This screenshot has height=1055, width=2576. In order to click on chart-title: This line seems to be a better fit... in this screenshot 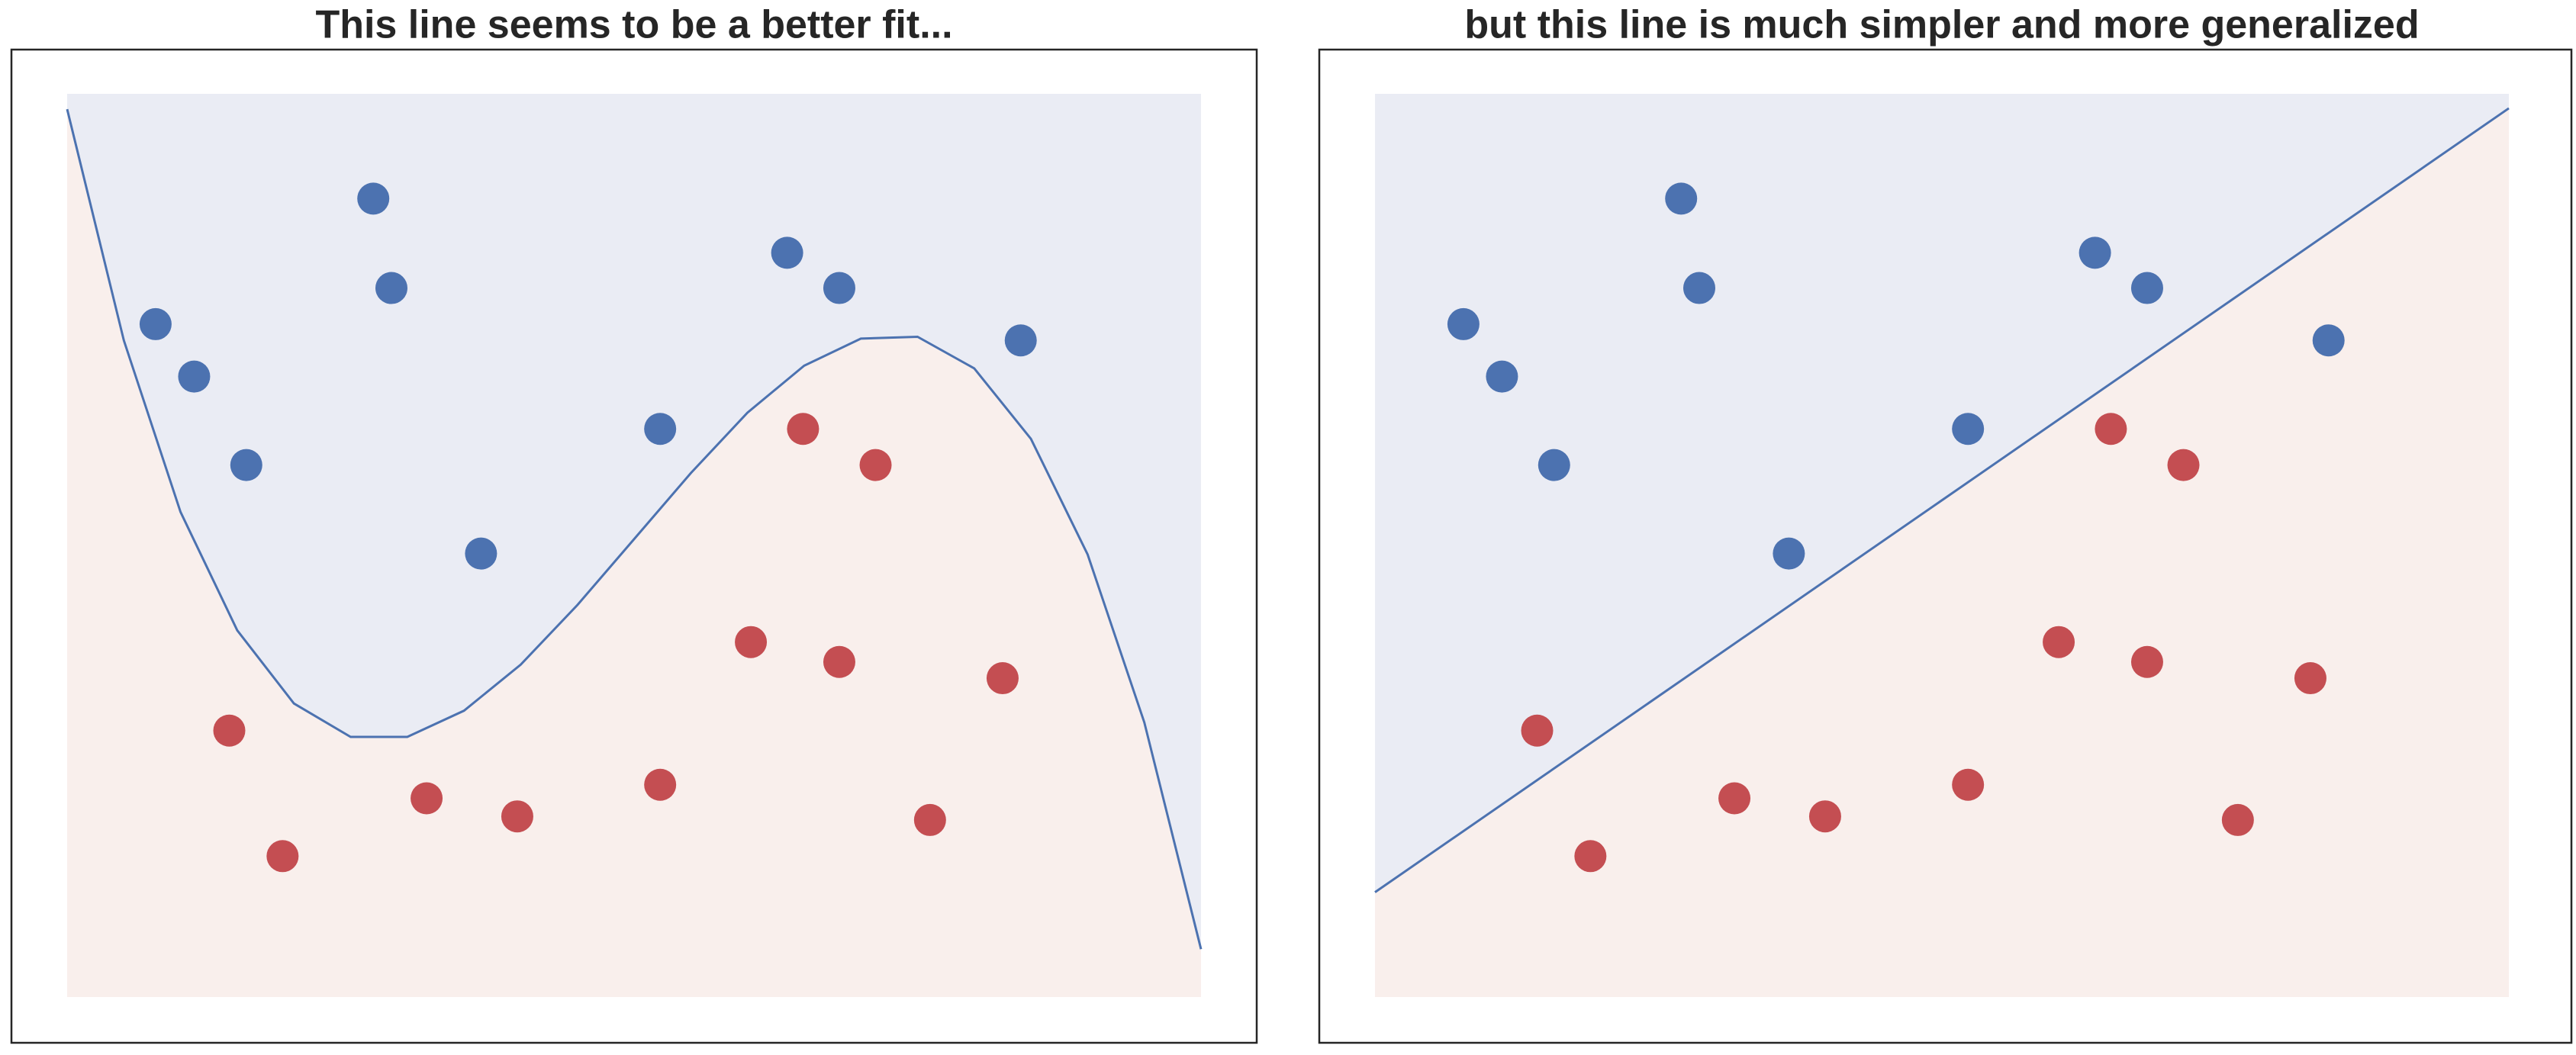, I will do `click(633, 25)`.